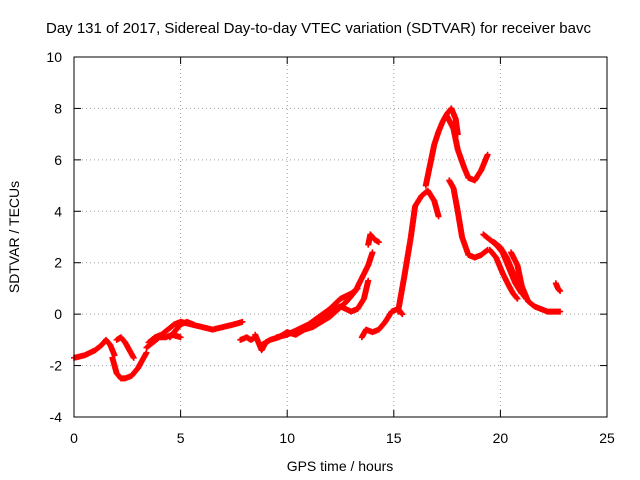  I want to click on series-seg23, so click(558, 287).